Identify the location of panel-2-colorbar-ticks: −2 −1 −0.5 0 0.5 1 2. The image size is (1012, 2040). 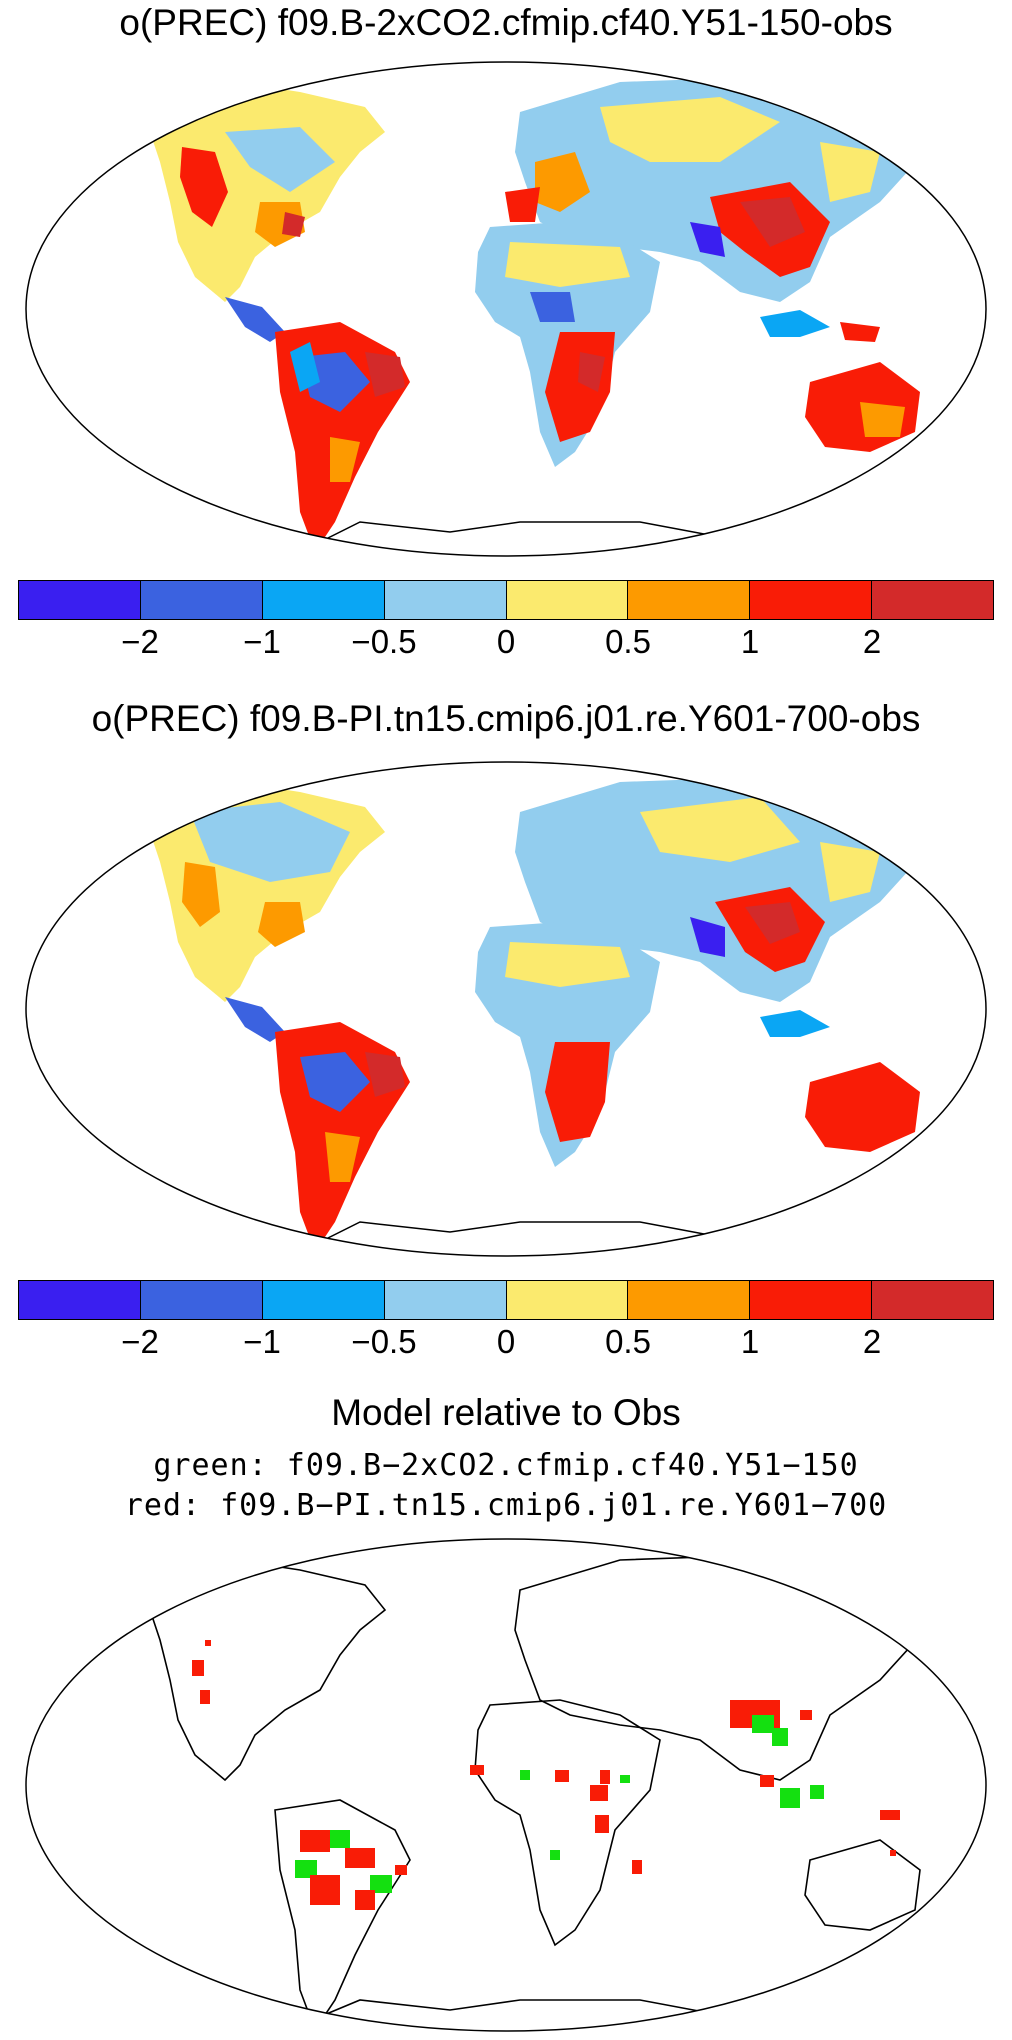
(506, 1345).